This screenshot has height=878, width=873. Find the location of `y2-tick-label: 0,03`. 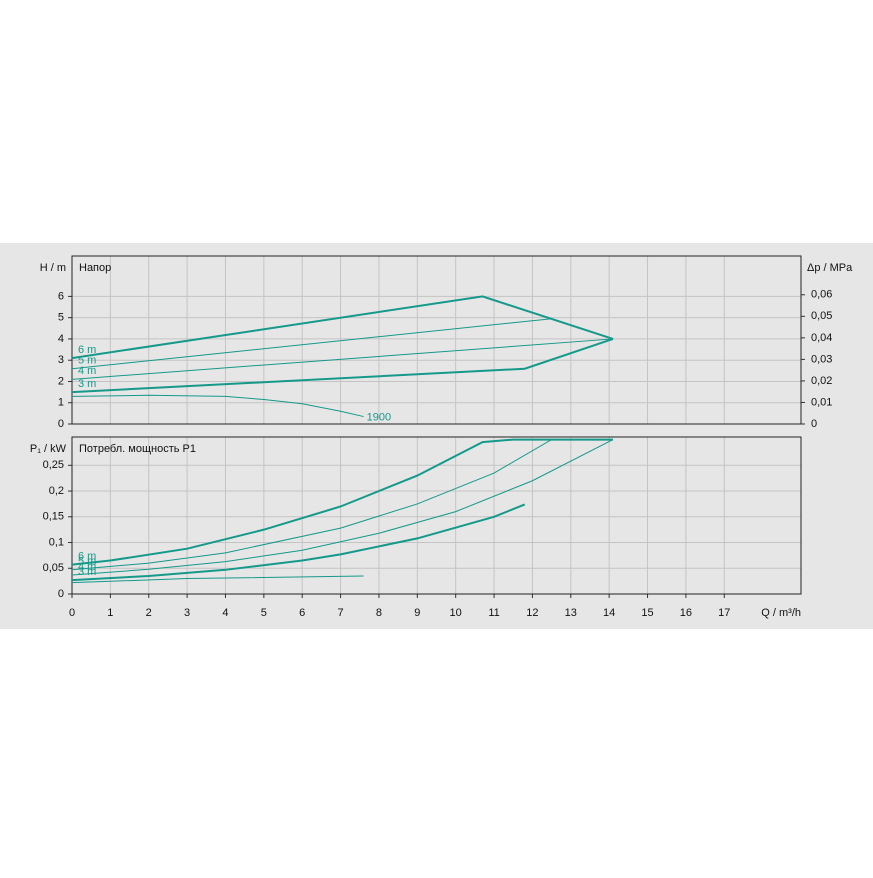

y2-tick-label: 0,03 is located at coordinates (821, 359).